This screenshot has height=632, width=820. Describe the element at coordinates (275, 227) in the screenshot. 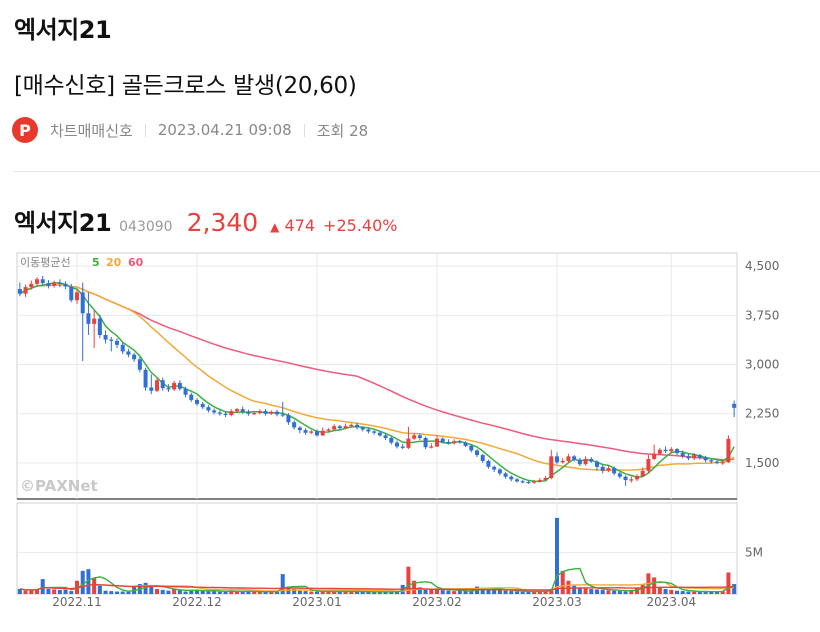

I see `up-arrow-icon: ▲` at that location.